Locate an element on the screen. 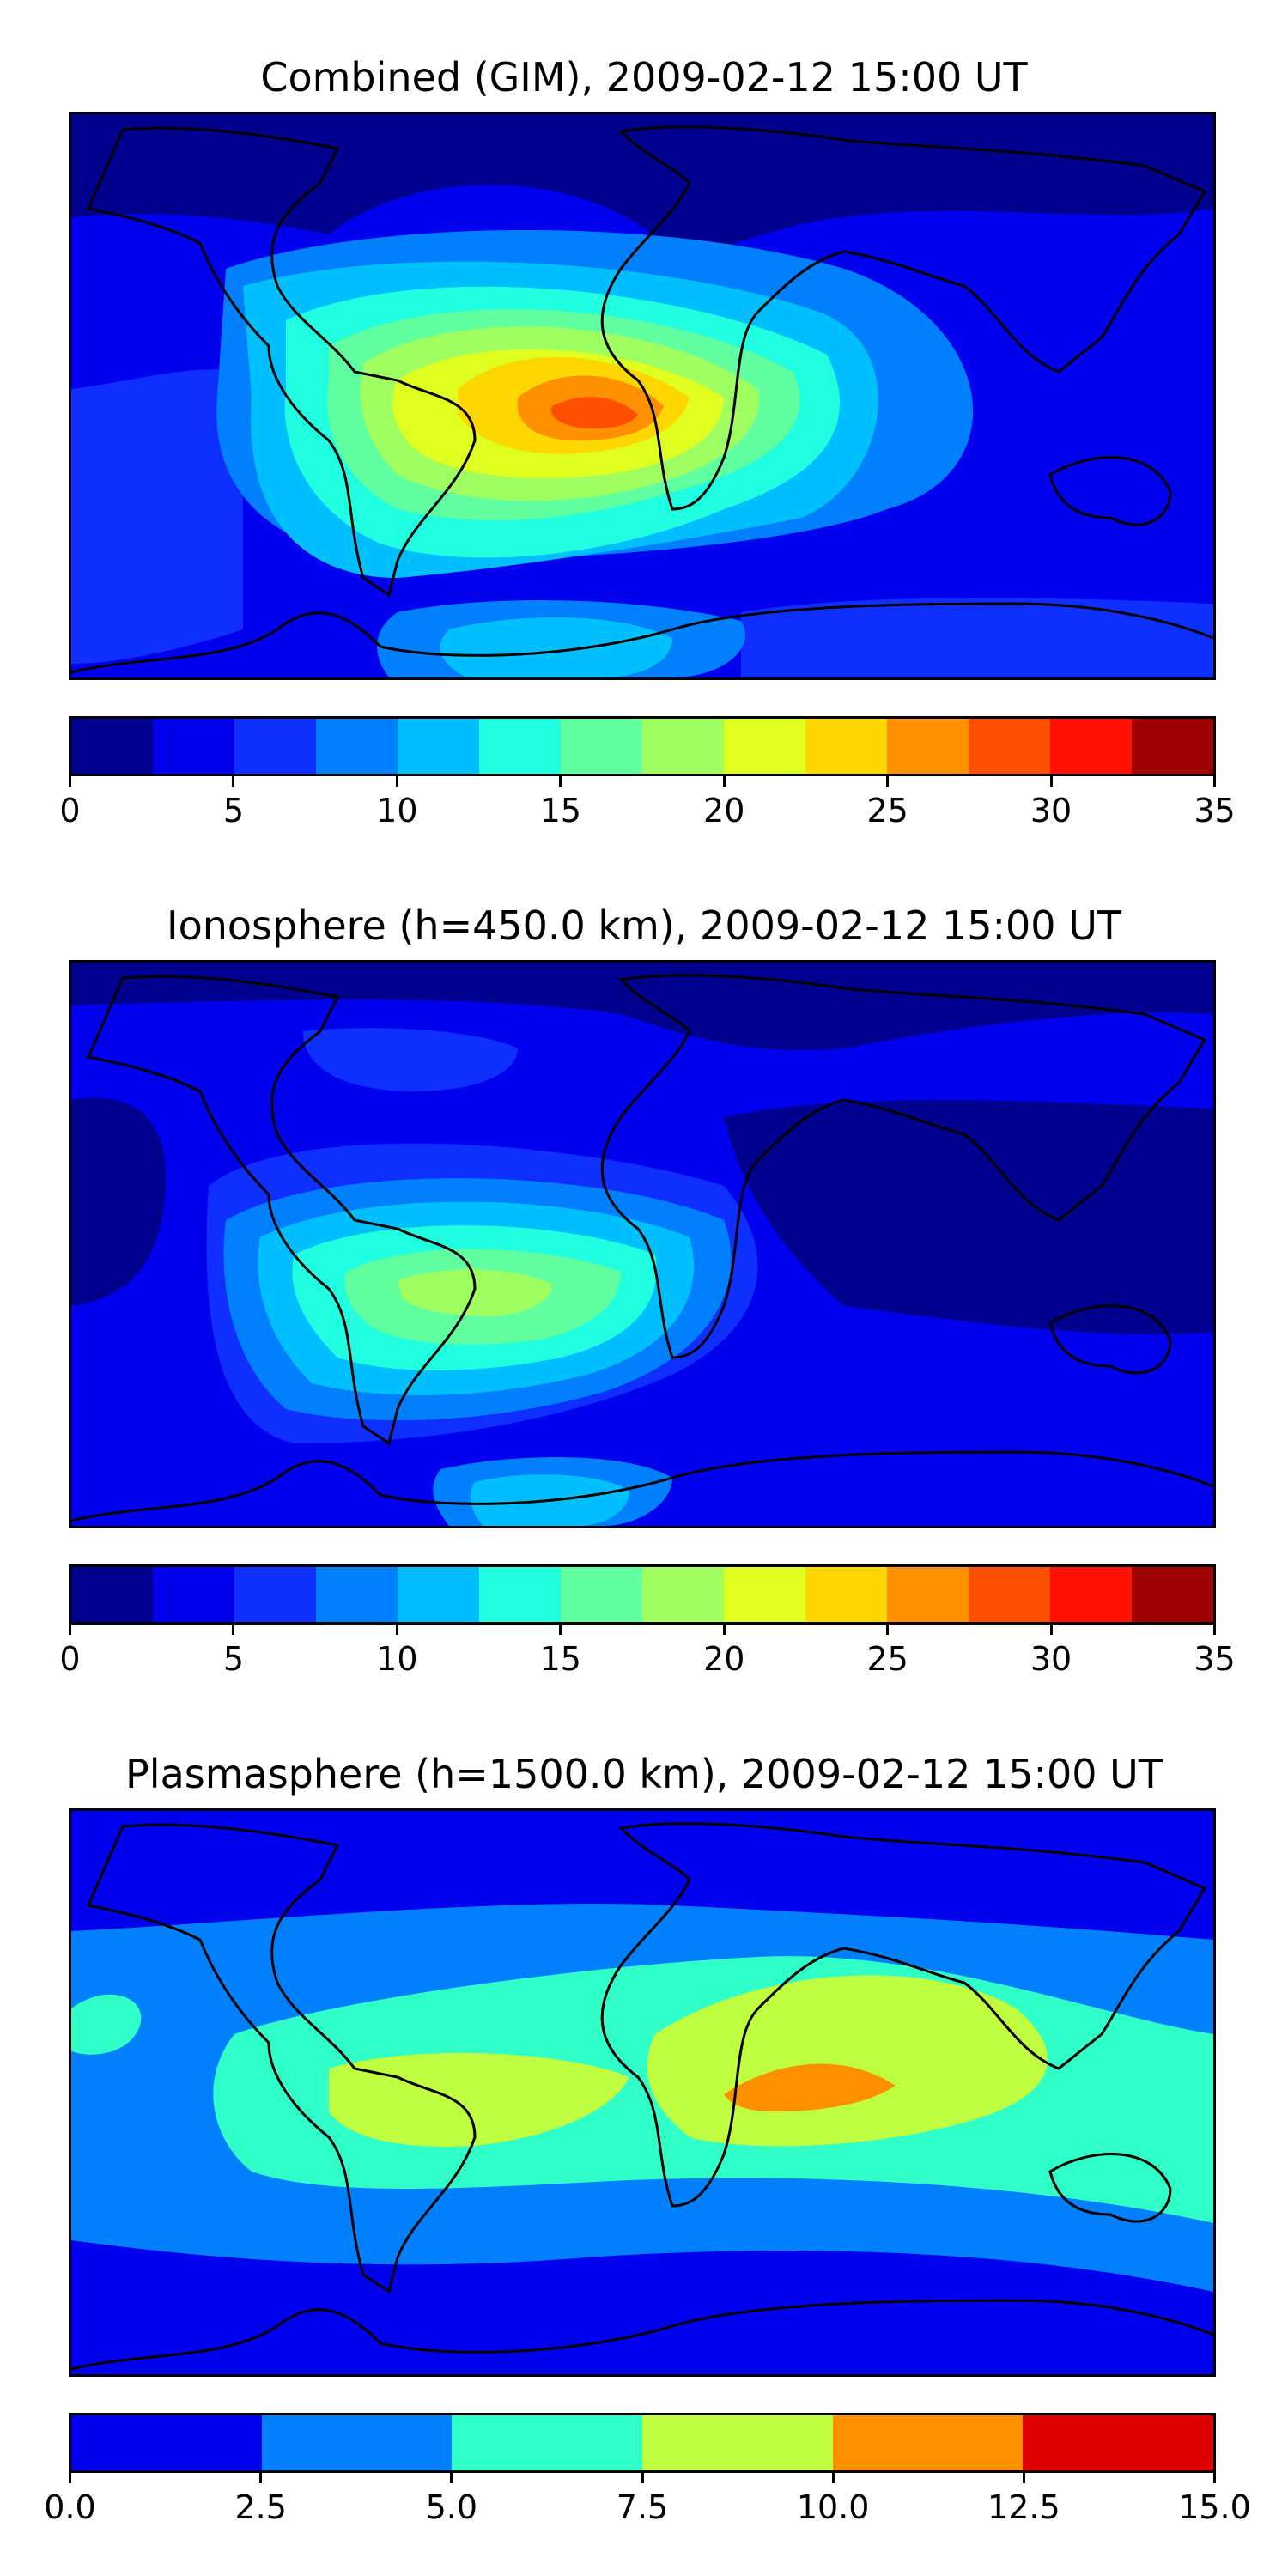 The height and width of the screenshot is (2576, 1288). colorbar-tick-label: 2.5 is located at coordinates (260, 2507).